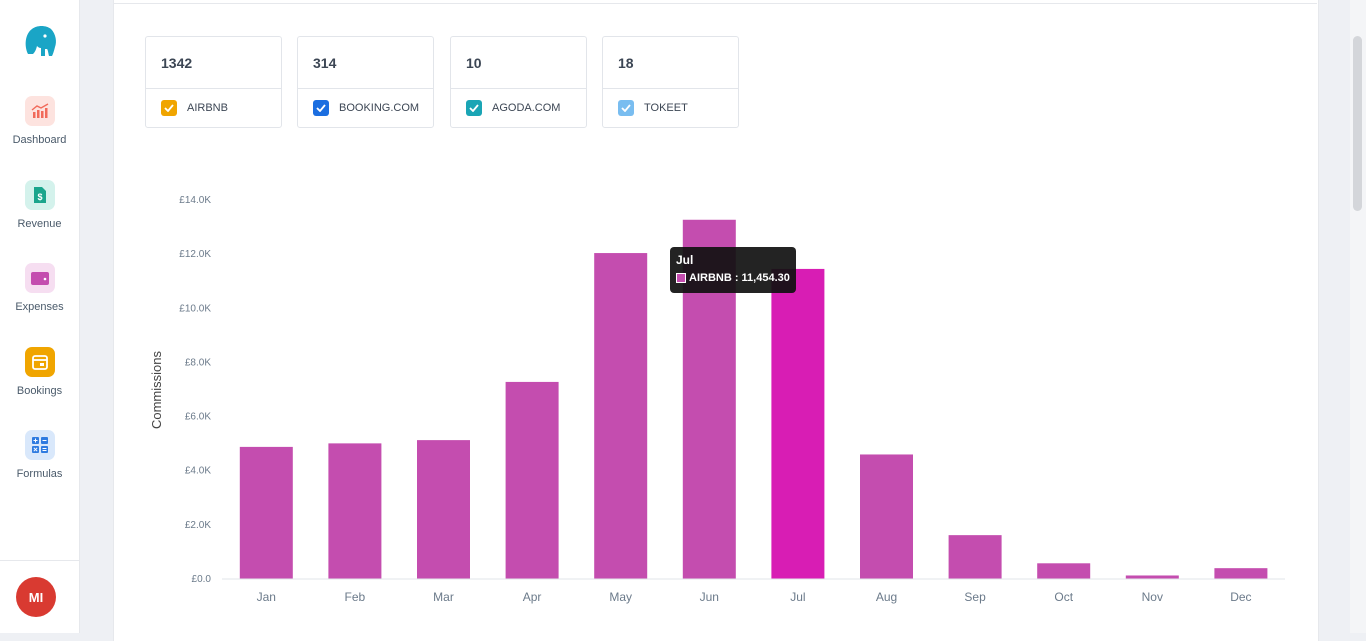  I want to click on dashboard-chart-icon, so click(39, 111).